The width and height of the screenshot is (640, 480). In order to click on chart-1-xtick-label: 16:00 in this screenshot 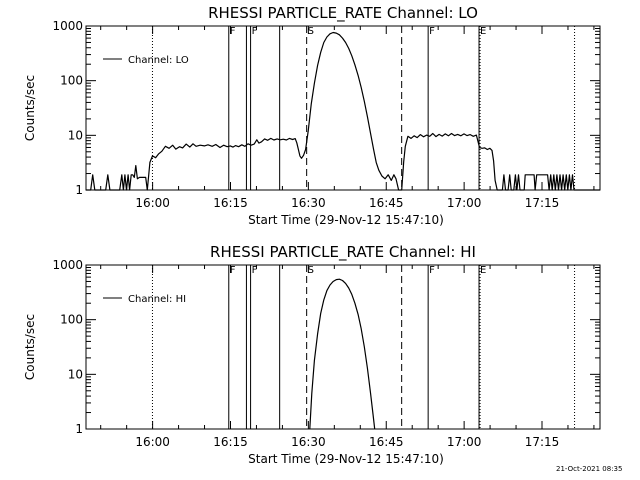, I will do `click(152, 203)`.